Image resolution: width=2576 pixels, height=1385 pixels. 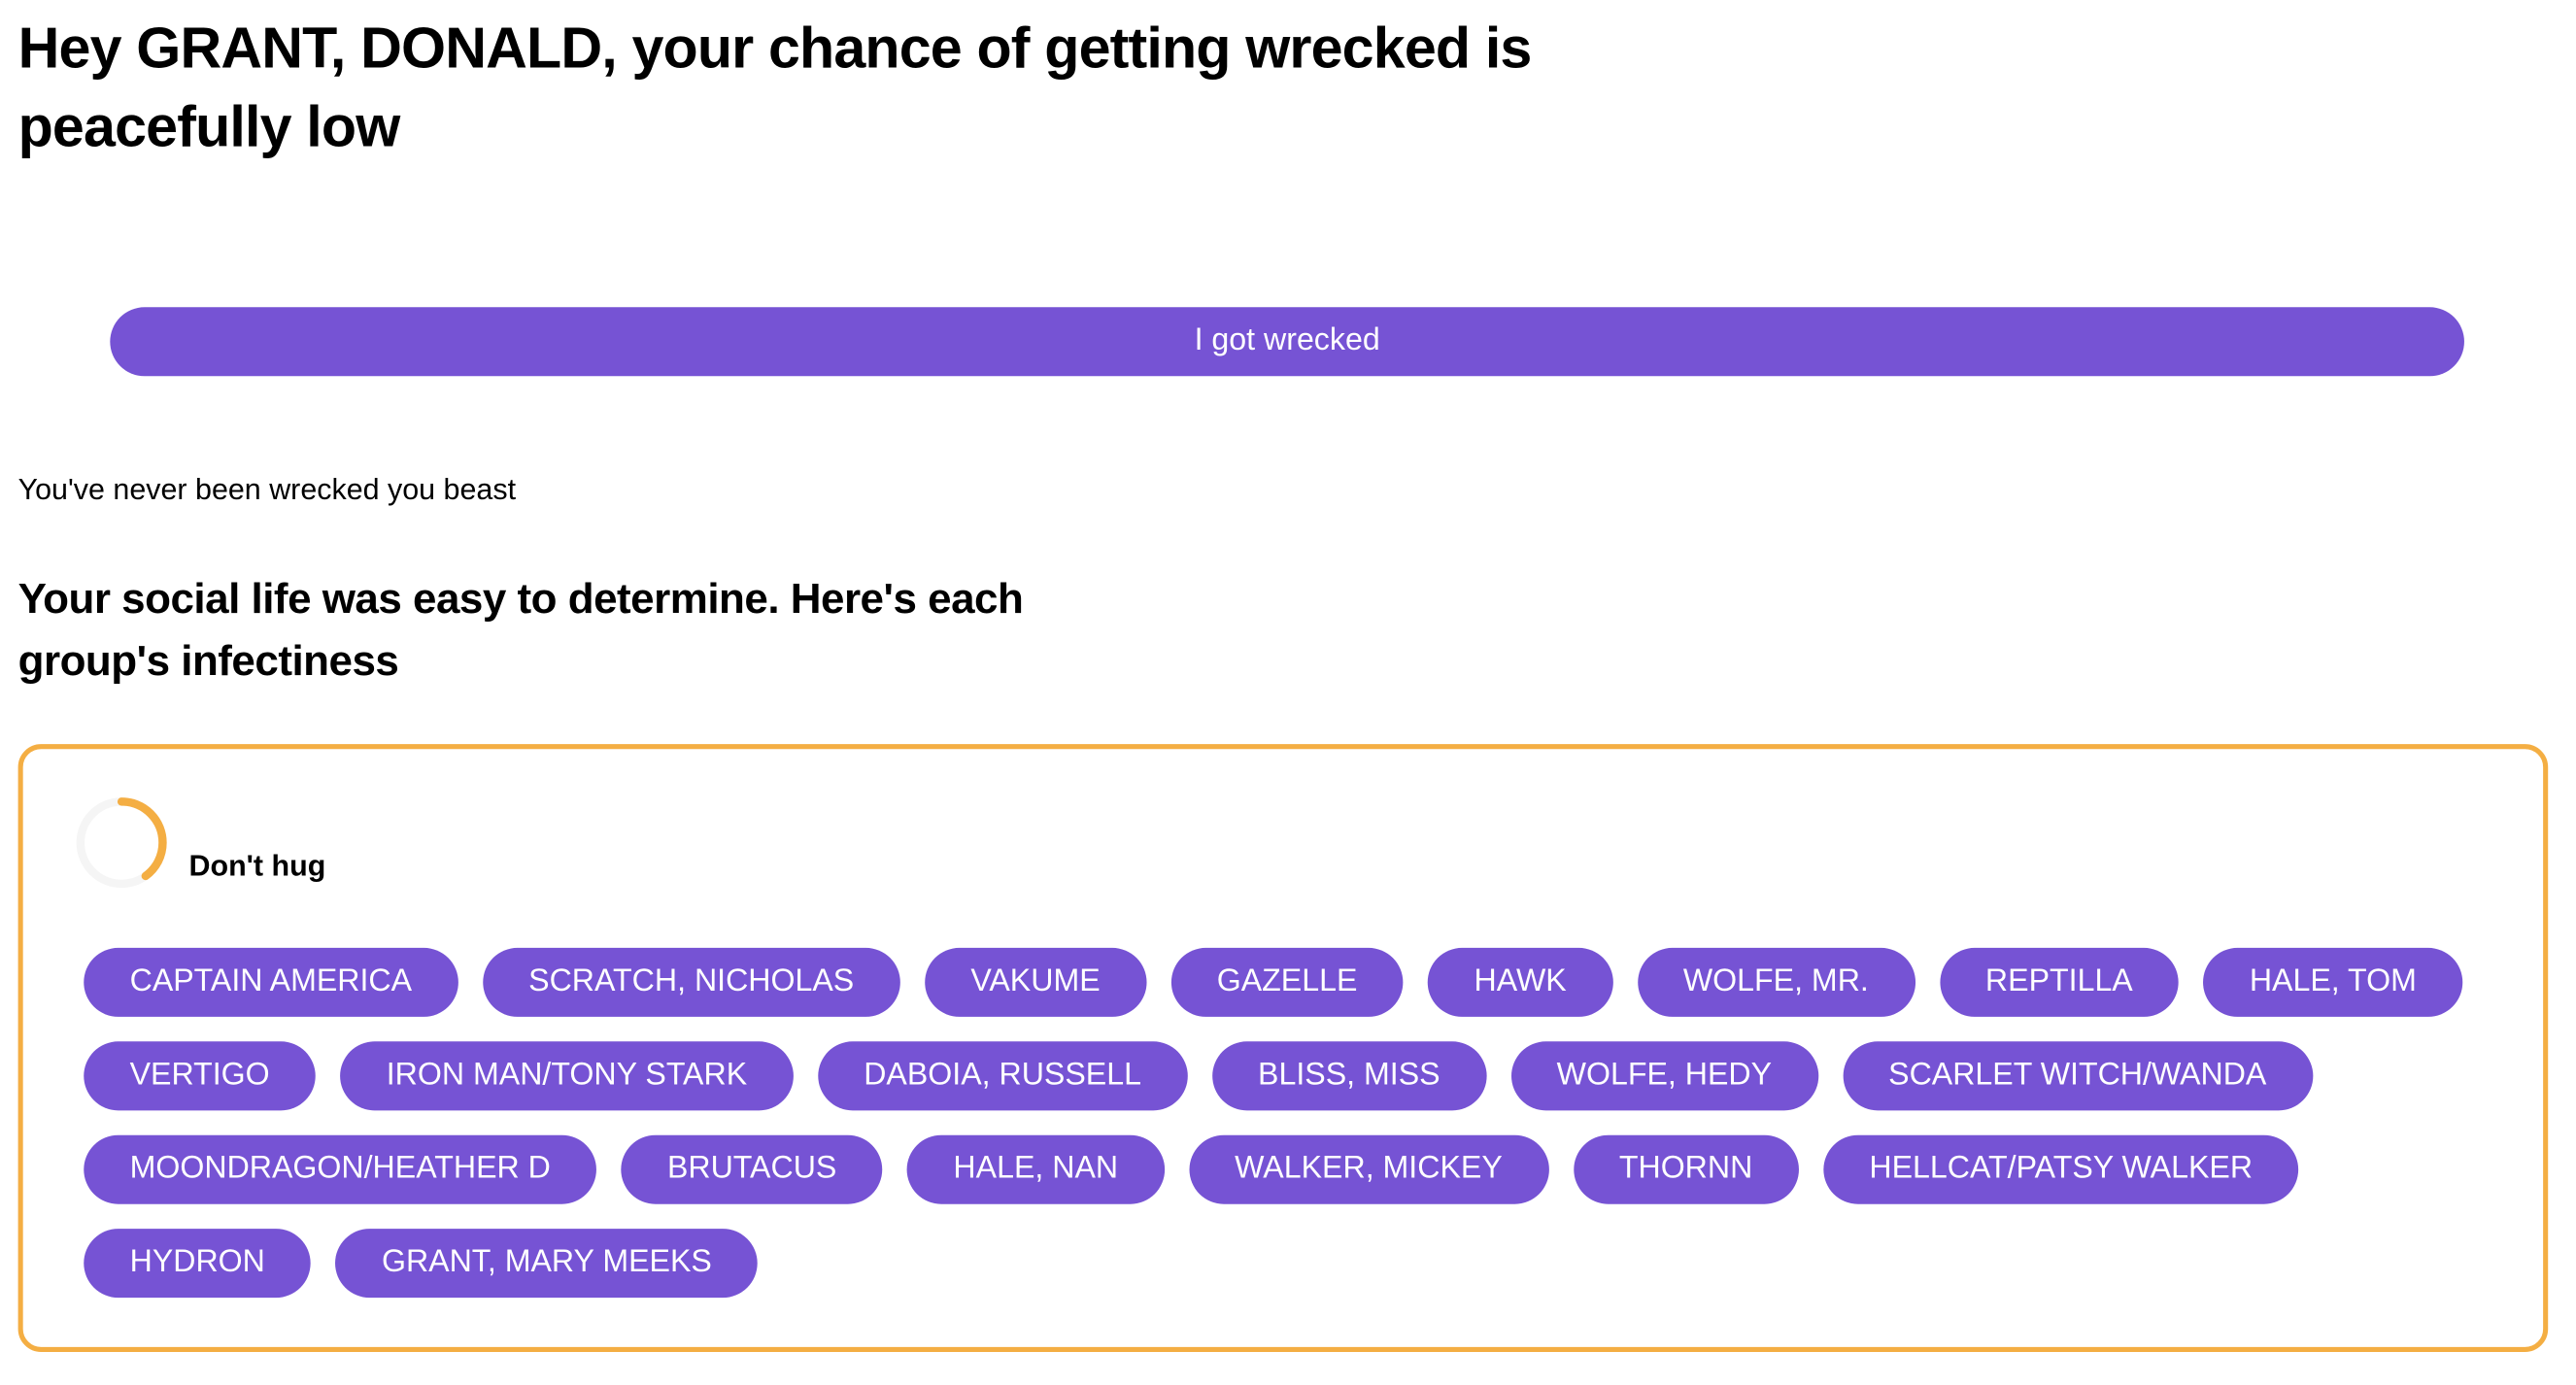 I want to click on member-pill: REPTILLA, so click(x=2059, y=982).